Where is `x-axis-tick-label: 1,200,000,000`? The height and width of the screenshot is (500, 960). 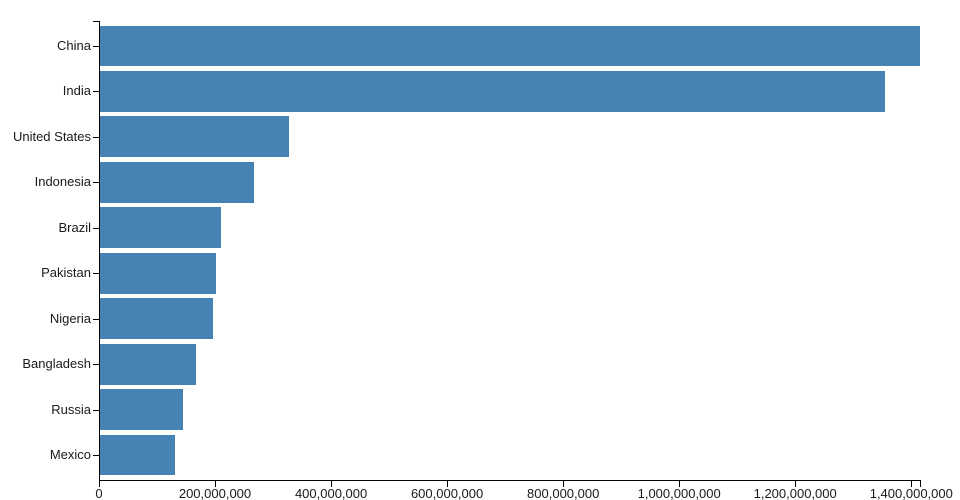
x-axis-tick-label: 1,200,000,000 is located at coordinates (795, 493).